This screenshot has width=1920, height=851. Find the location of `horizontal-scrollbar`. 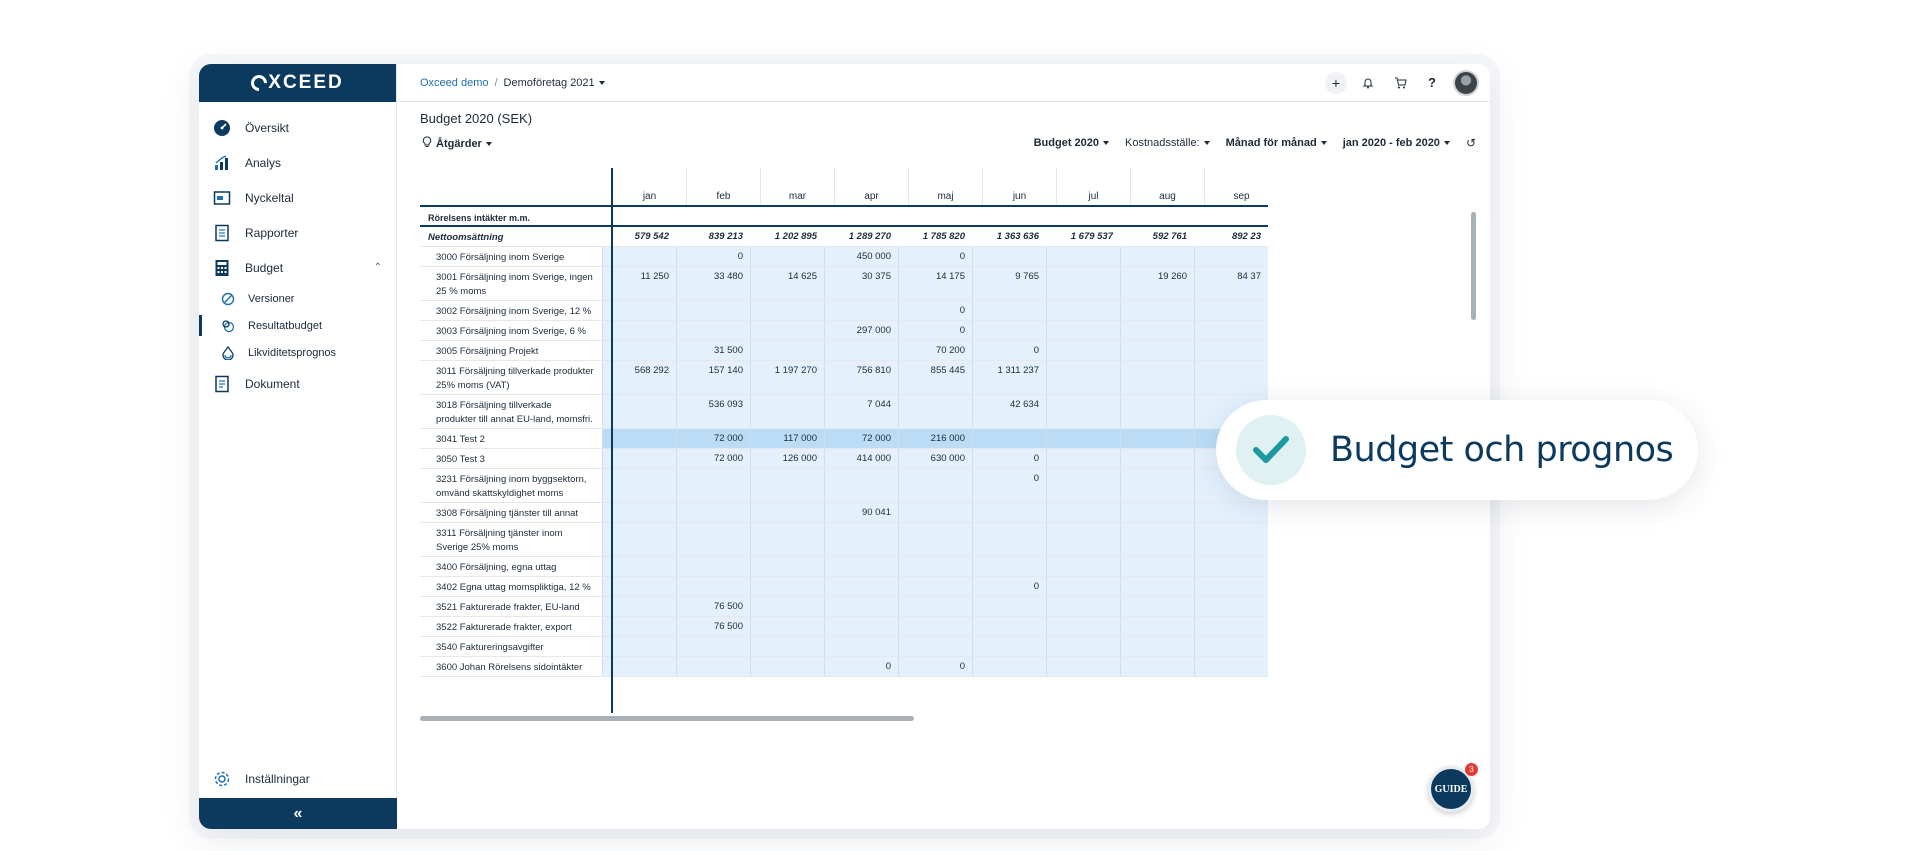

horizontal-scrollbar is located at coordinates (667, 718).